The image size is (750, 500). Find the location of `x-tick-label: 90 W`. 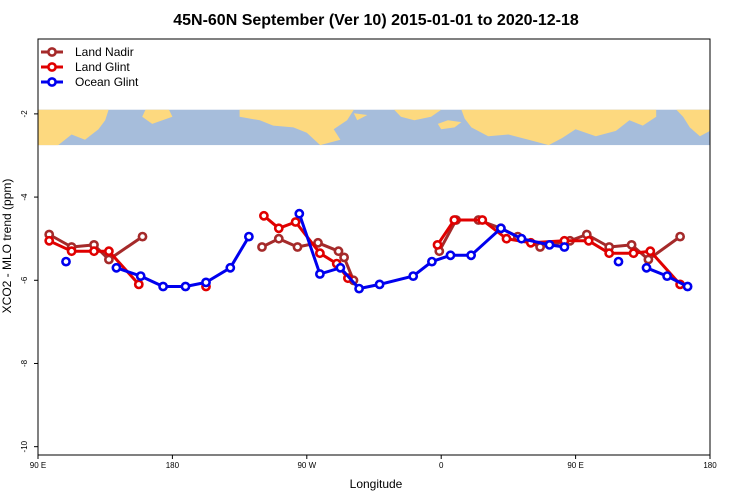

x-tick-label: 90 W is located at coordinates (306, 465).